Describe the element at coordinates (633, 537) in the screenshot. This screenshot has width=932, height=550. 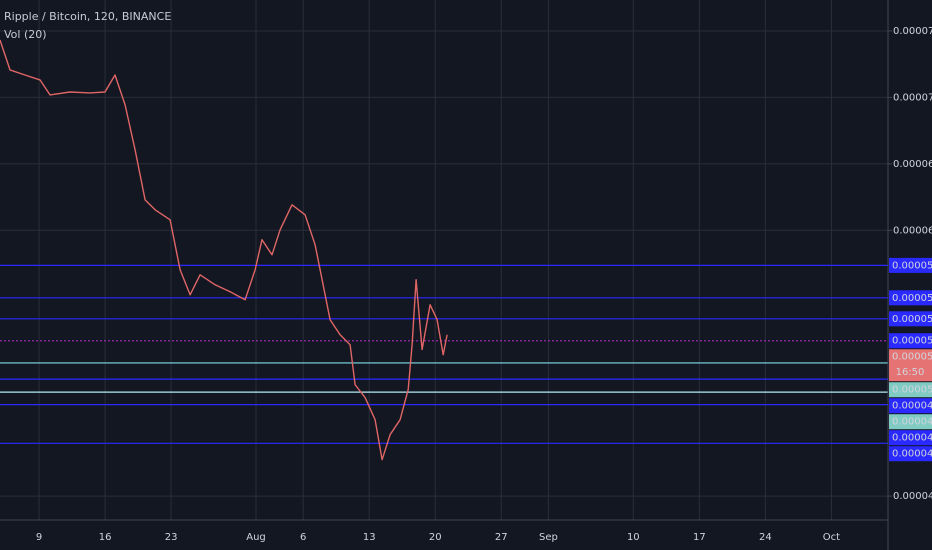
I see `x-tick-label: 10` at that location.